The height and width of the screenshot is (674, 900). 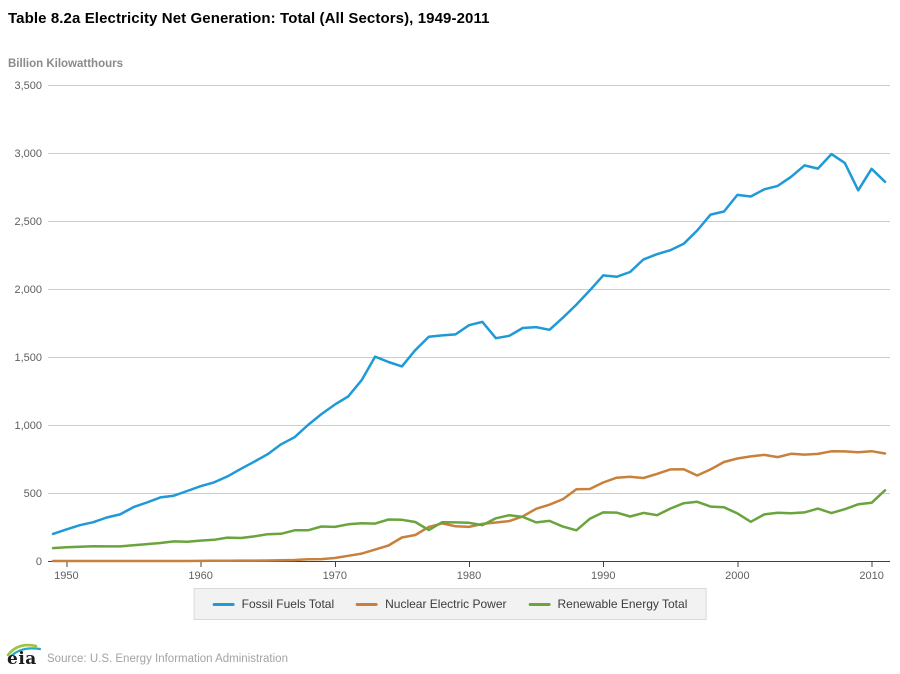 I want to click on legend-label-nuclear-electric-power: Nuclear Electric Power, so click(x=446, y=604).